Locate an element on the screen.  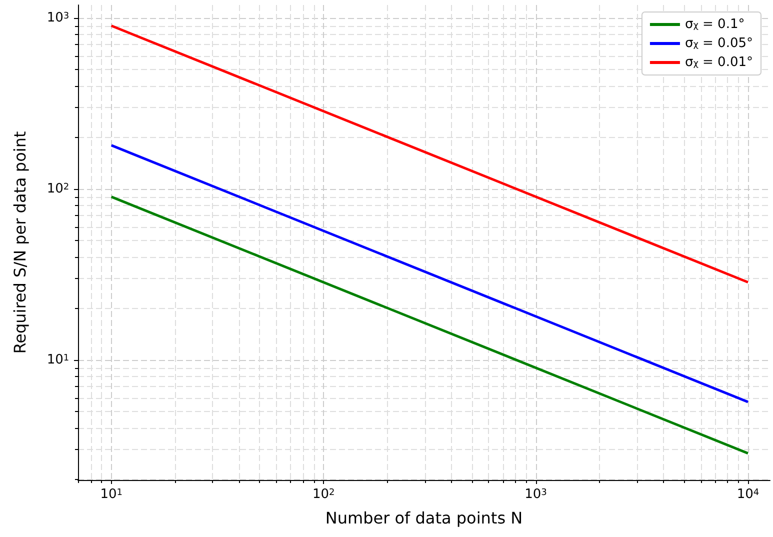
legend-label: σχ = 0.05° is located at coordinates (719, 43).